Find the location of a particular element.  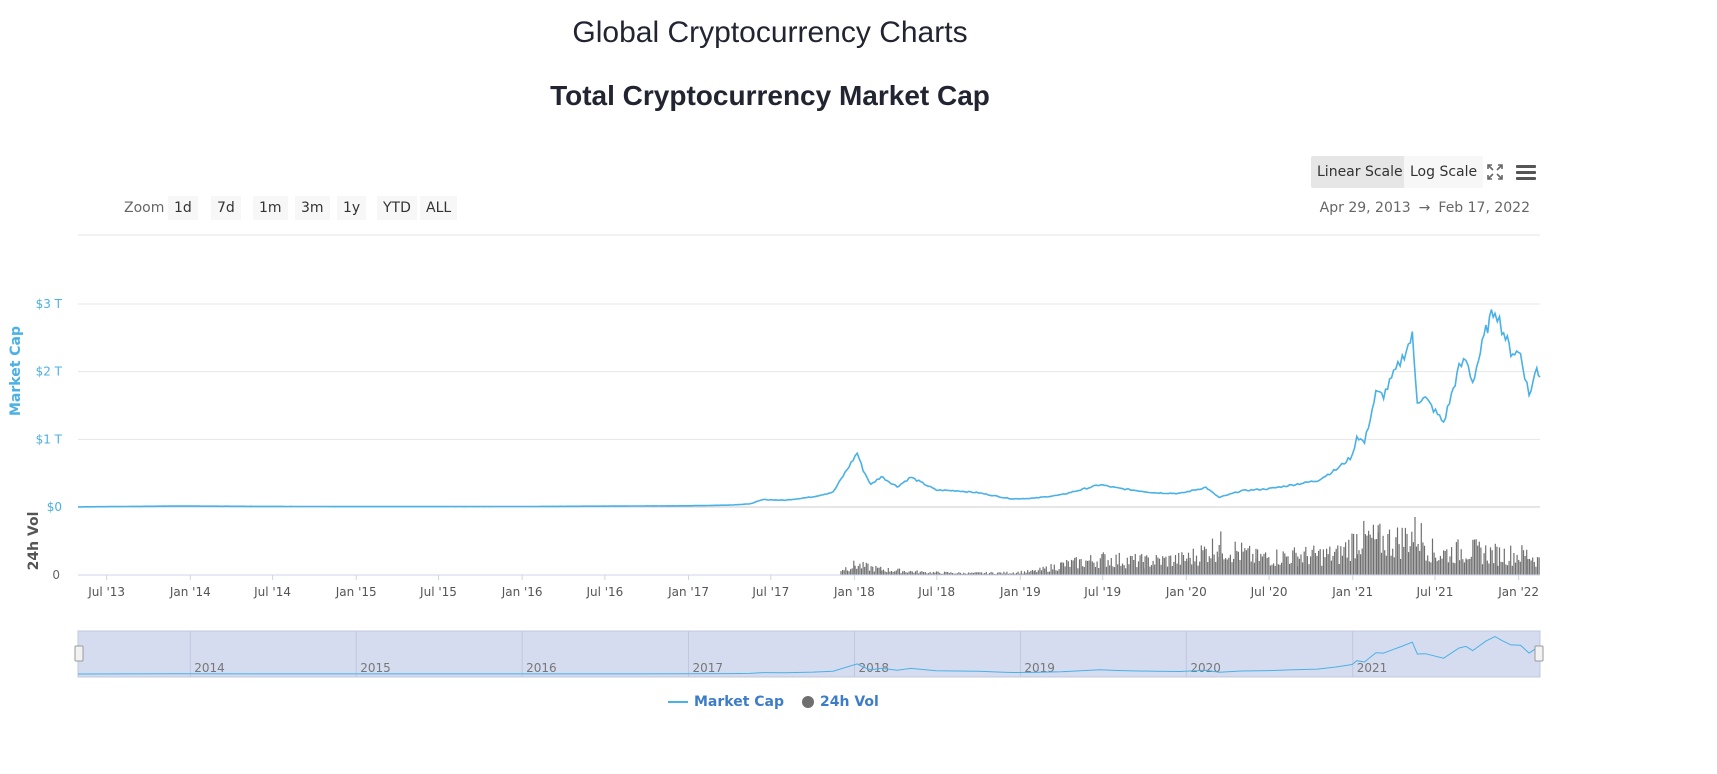

menu-icon is located at coordinates (1526, 172).